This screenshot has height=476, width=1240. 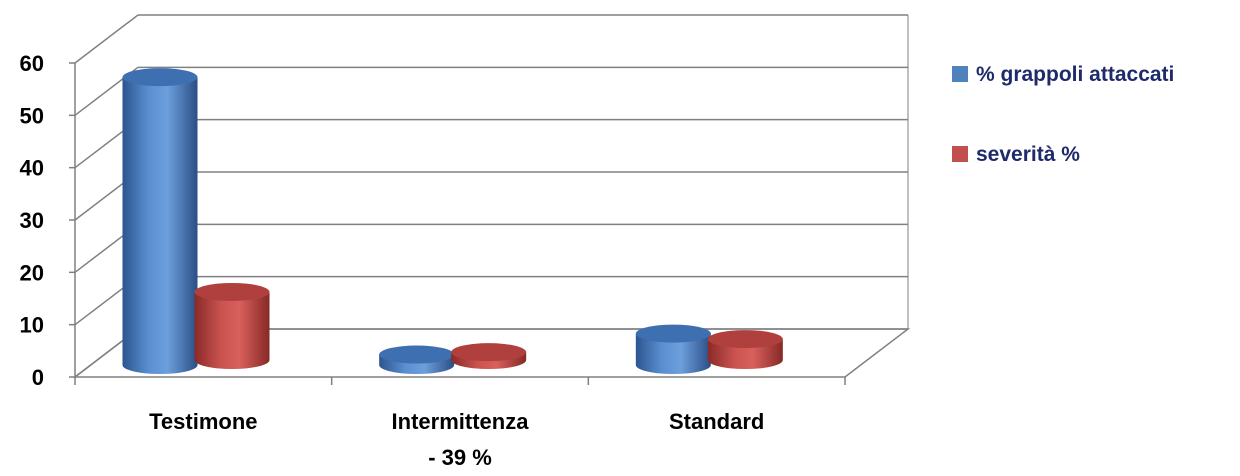 I want to click on gridline-diagonal, so click(x=106, y=39).